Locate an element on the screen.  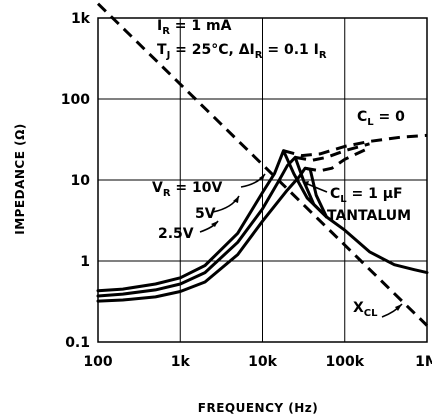
x-axis-label: FREQUENCY (Hz) is located at coordinates (258, 408).